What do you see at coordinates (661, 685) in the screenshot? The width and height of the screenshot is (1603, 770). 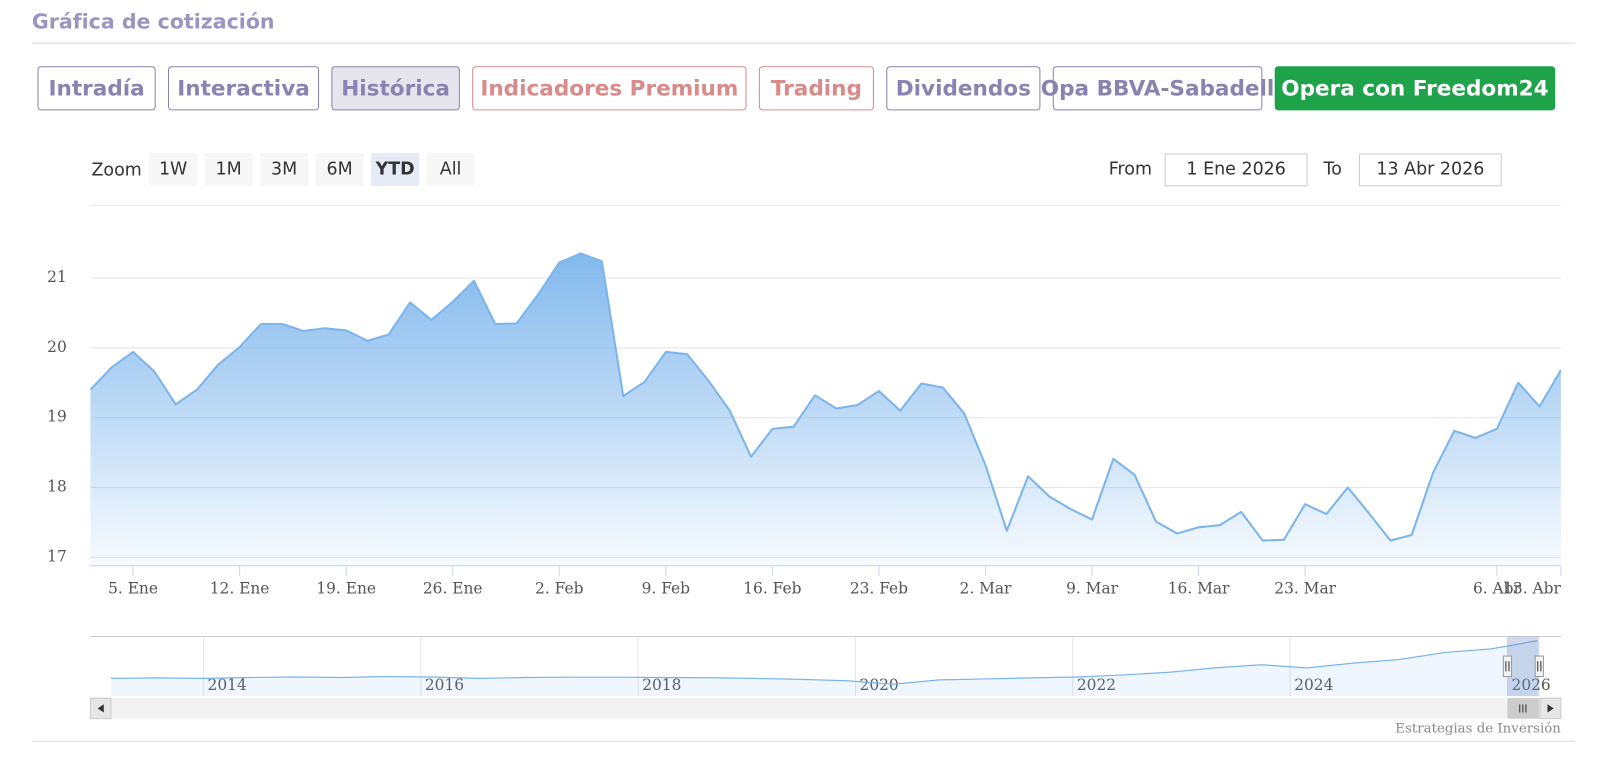 I see `navigator-year-label: 2018` at bounding box center [661, 685].